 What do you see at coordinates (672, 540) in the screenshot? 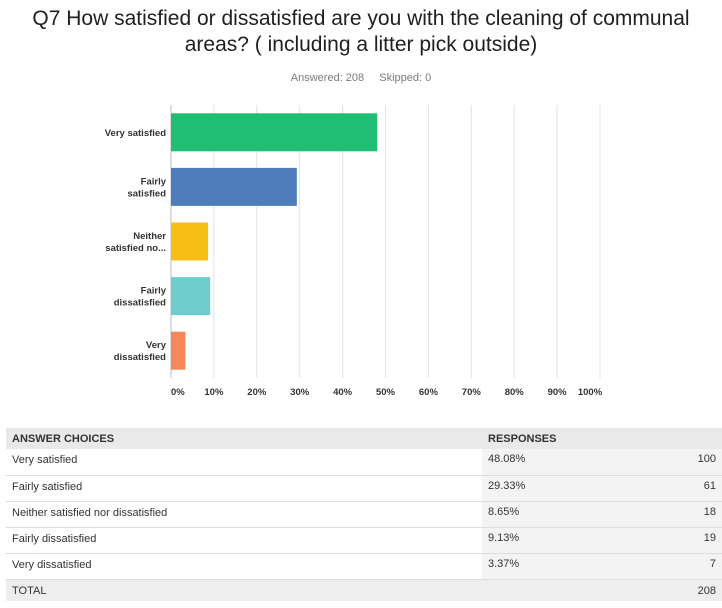
I see `response-count: 19` at bounding box center [672, 540].